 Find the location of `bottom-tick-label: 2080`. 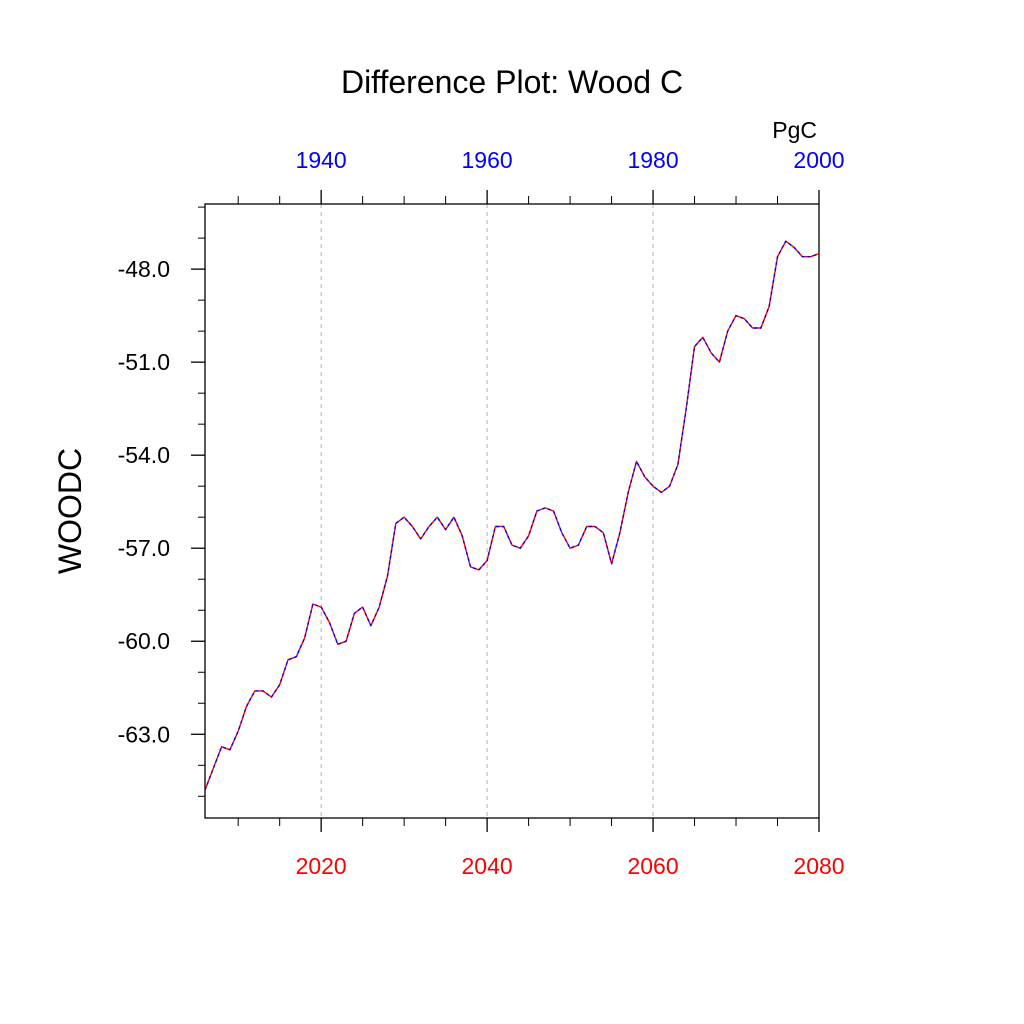

bottom-tick-label: 2080 is located at coordinates (818, 866).